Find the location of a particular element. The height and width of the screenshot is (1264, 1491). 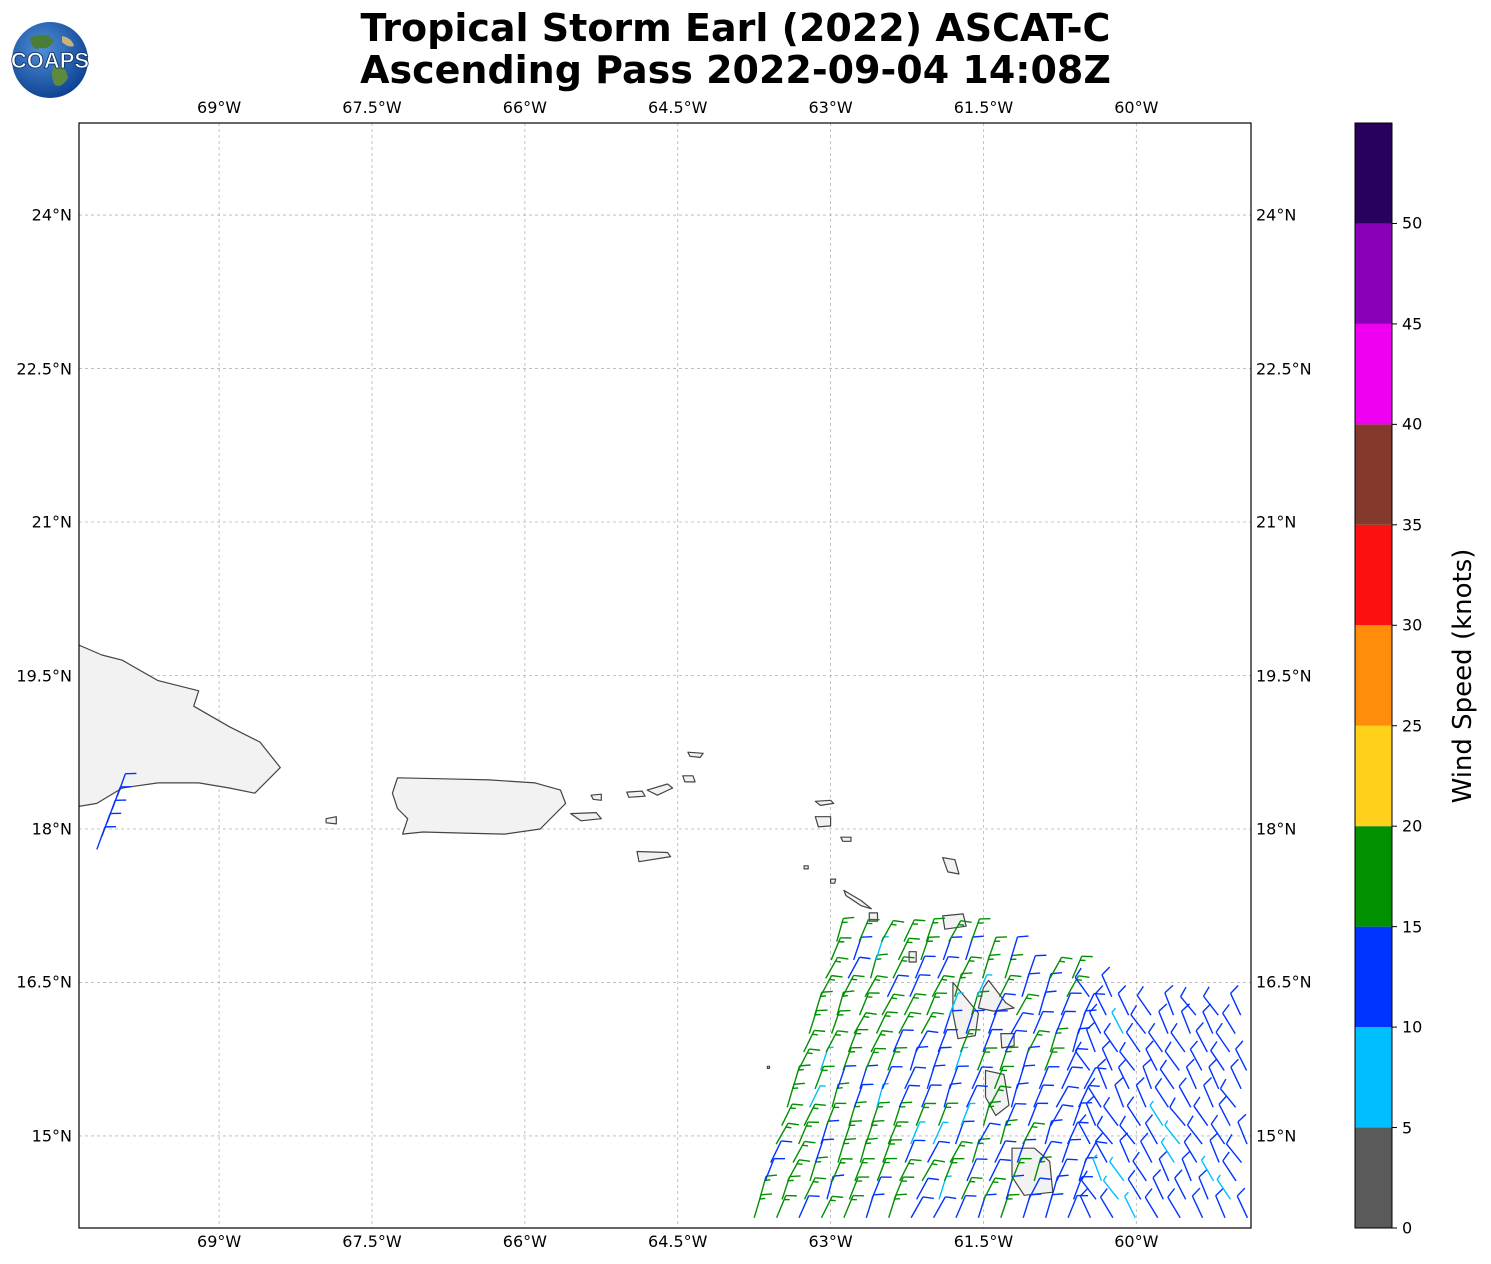

chart-title-line-2: Ascending Pass 2022-09-04 14:08Z is located at coordinates (735, 70).